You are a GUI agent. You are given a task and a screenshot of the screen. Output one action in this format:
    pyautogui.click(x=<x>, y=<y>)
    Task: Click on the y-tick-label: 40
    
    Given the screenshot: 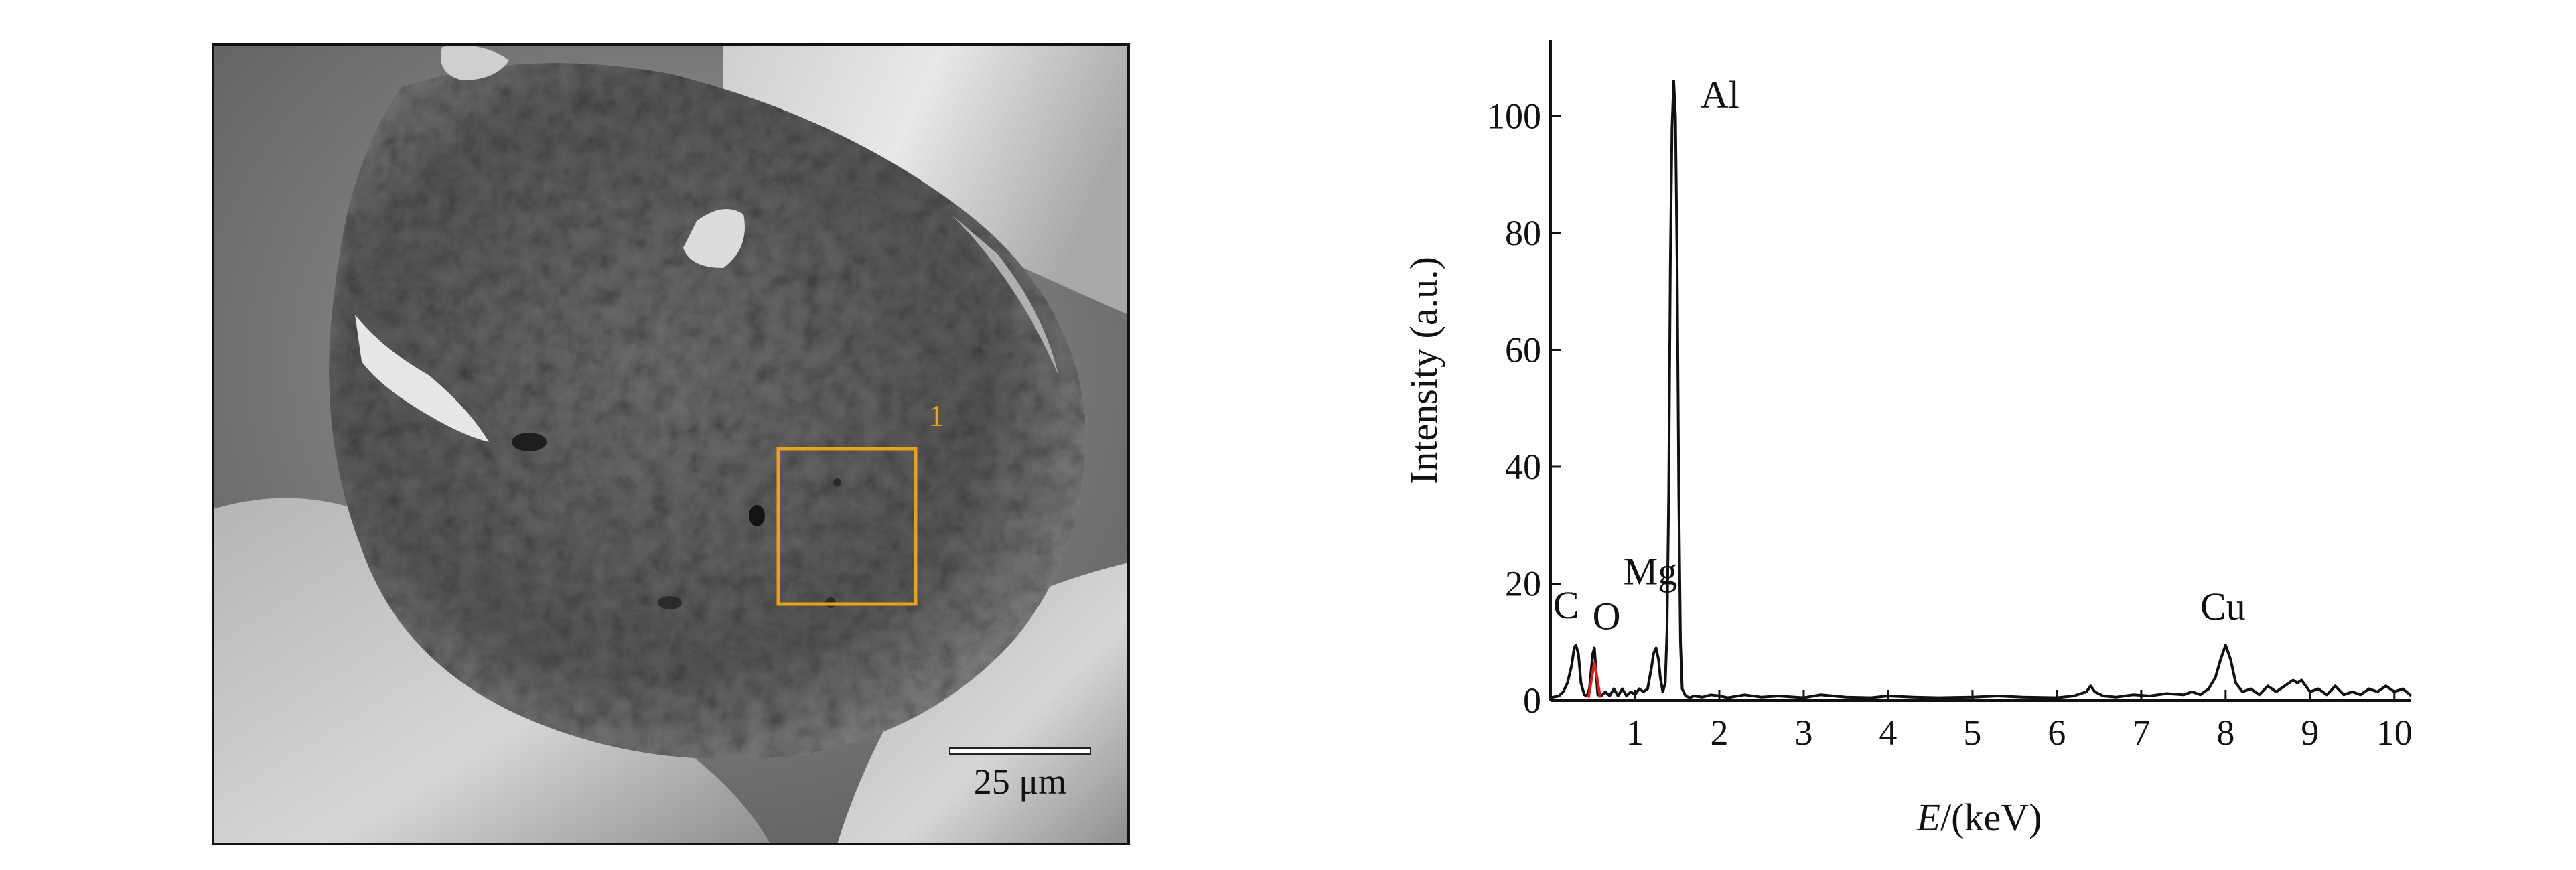 What is the action you would take?
    pyautogui.click(x=1523, y=467)
    